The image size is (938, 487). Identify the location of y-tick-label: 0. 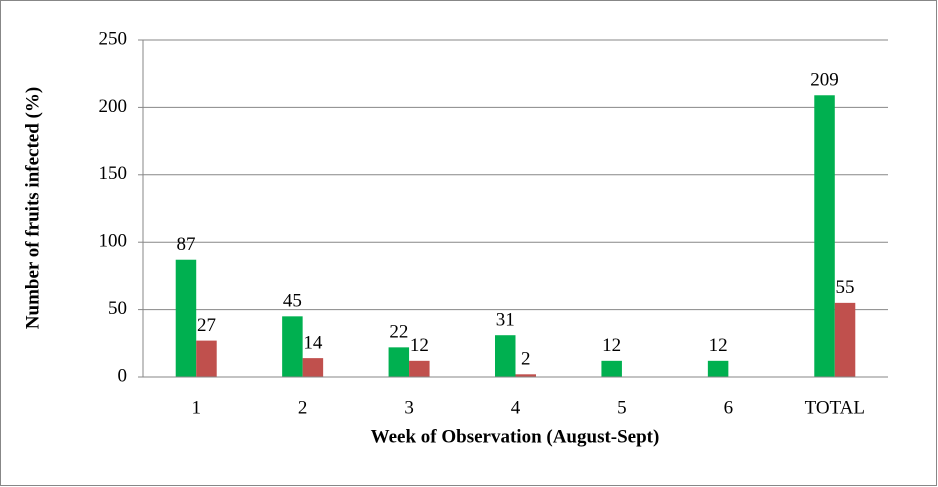
(123, 375).